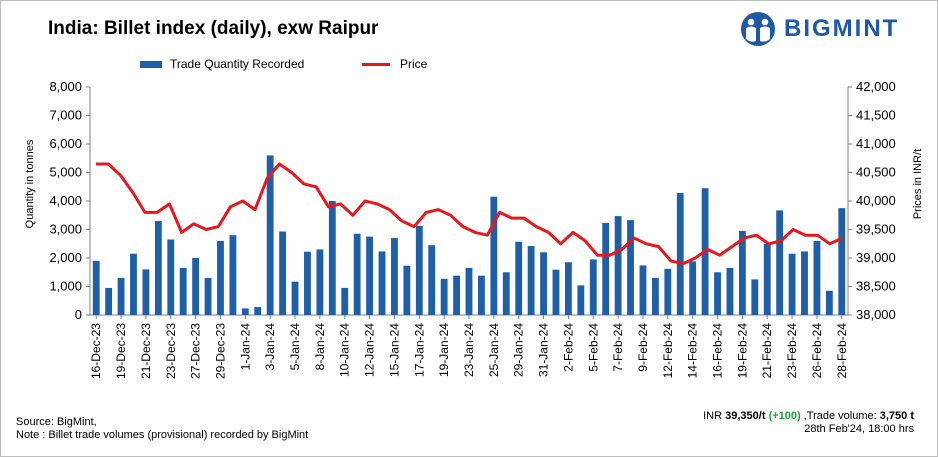  What do you see at coordinates (65, 257) in the screenshot?
I see `y-left-tick-label: 2,000` at bounding box center [65, 257].